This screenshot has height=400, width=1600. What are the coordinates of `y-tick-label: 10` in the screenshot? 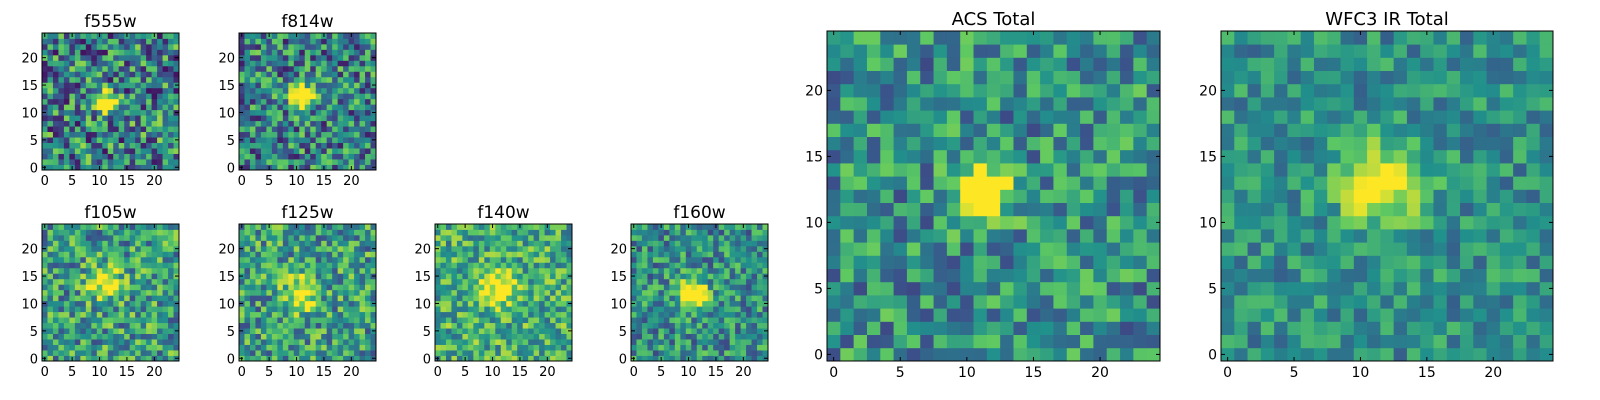 It's located at (29, 113).